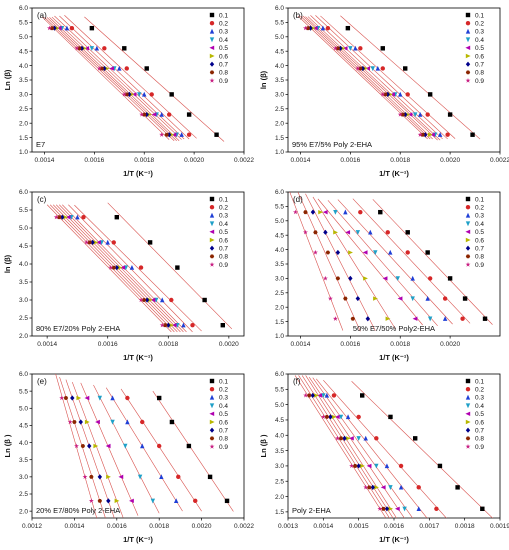 The height and width of the screenshot is (550, 509). What do you see at coordinates (465, 526) in the screenshot?
I see `x-tick-label: 0.0018` at bounding box center [465, 526].